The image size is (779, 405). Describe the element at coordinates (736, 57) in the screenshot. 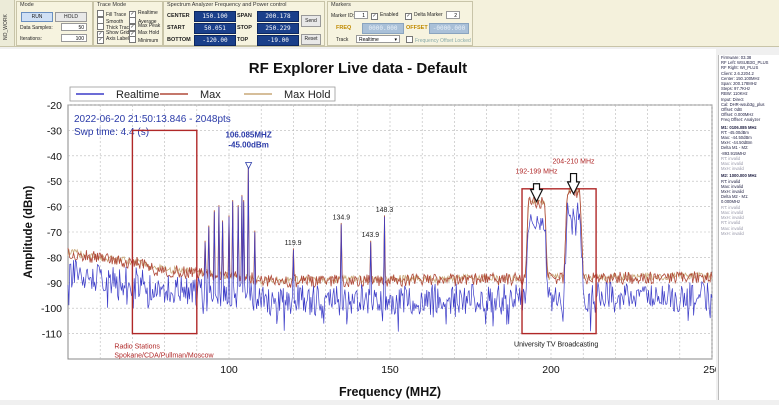

I see `info-line: Firmware: 03.38` at that location.